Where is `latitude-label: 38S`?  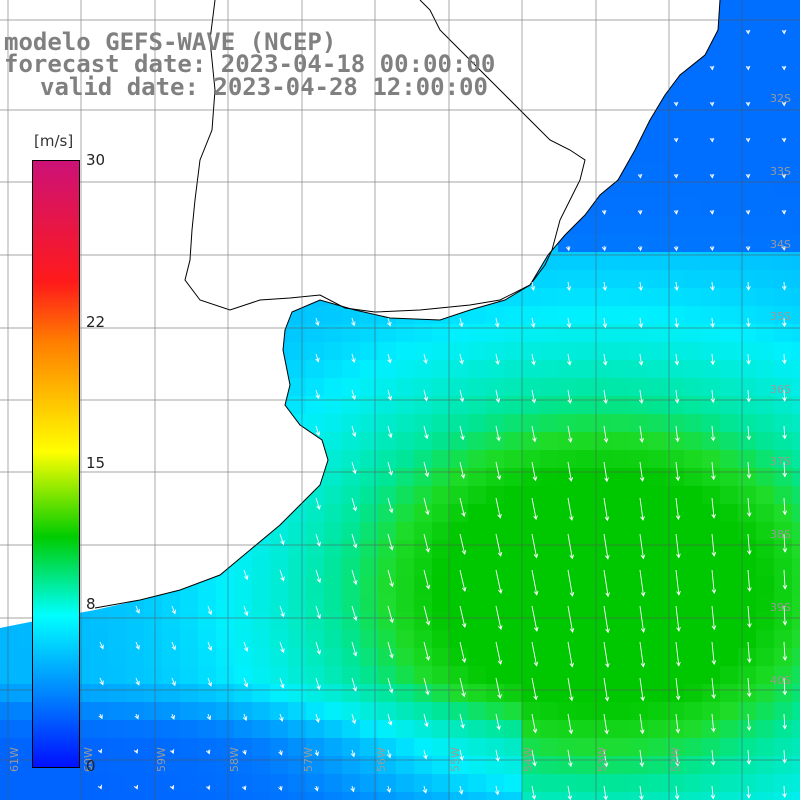
latitude-label: 38S is located at coordinates (780, 534).